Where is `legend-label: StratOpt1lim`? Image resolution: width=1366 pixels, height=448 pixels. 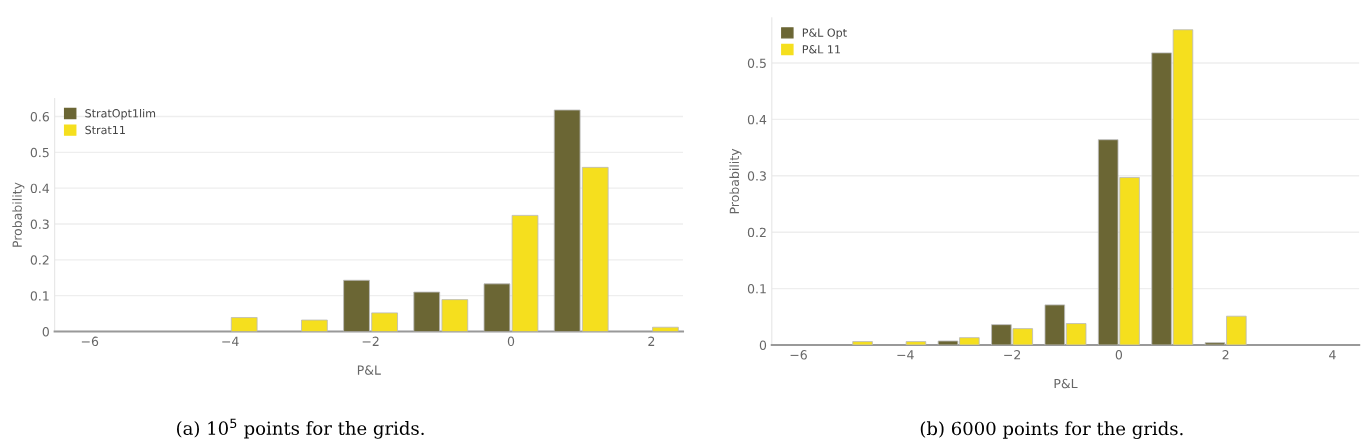 legend-label: StratOpt1lim is located at coordinates (120, 114).